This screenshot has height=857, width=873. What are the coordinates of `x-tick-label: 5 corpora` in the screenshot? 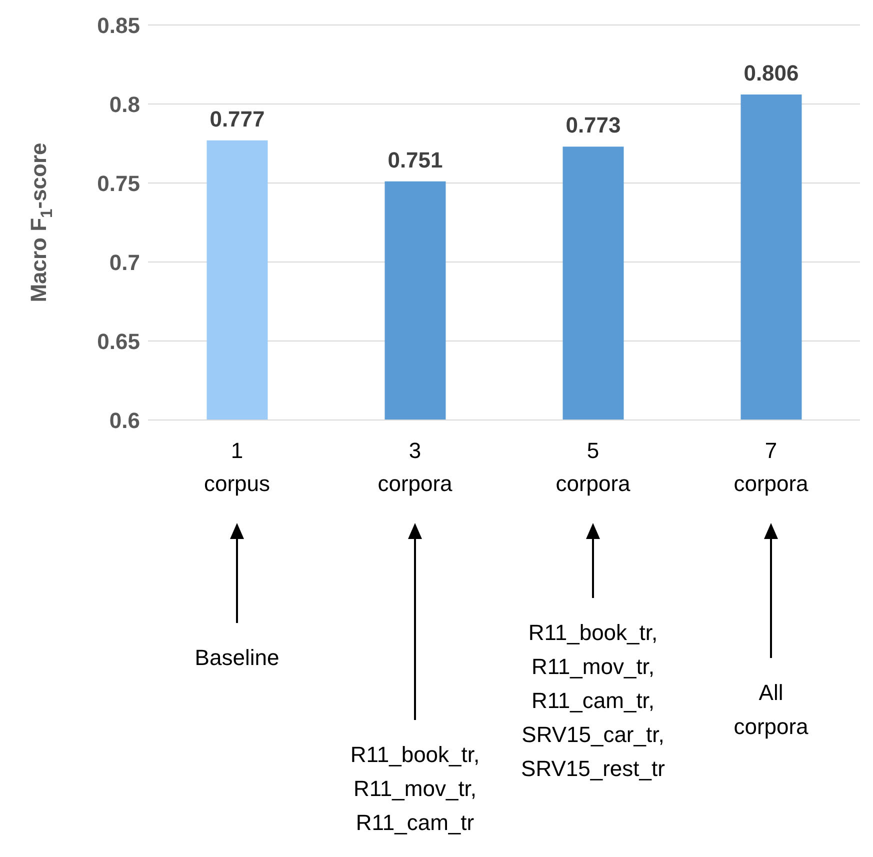 It's located at (594, 467).